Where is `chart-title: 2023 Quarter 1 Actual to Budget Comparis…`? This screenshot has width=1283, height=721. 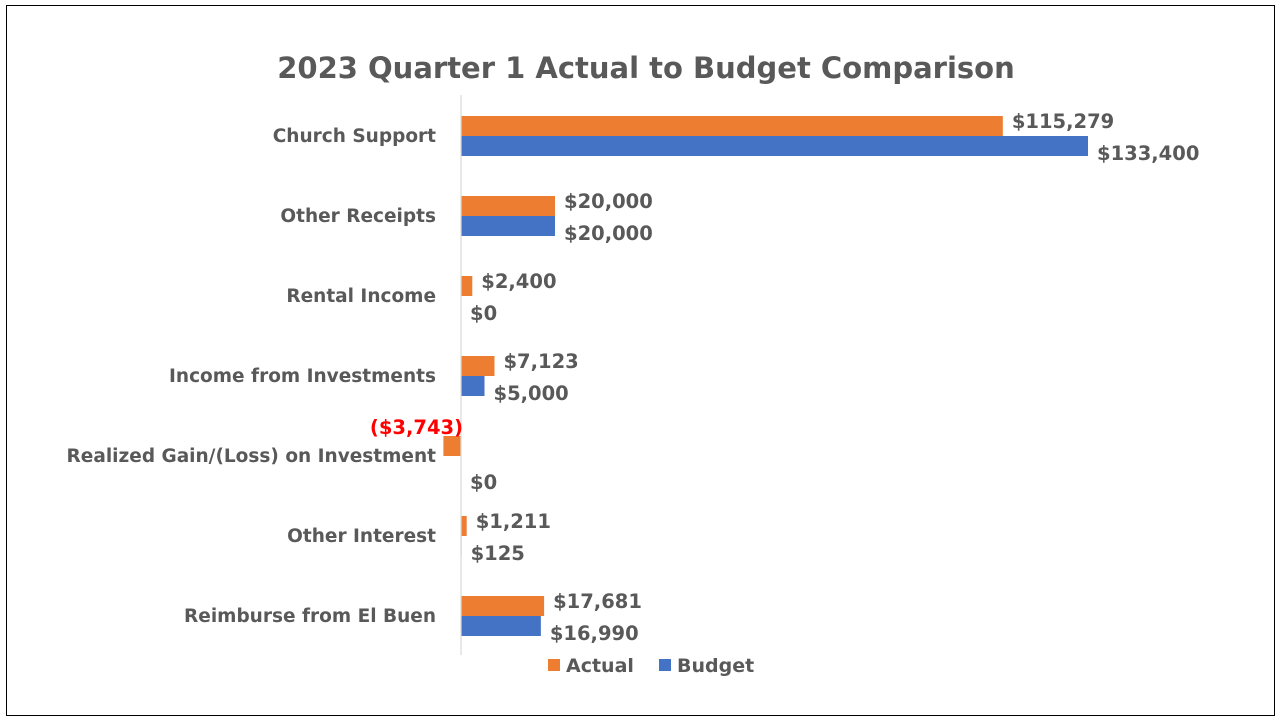
chart-title: 2023 Quarter 1 Actual to Budget Comparis… is located at coordinates (646, 68).